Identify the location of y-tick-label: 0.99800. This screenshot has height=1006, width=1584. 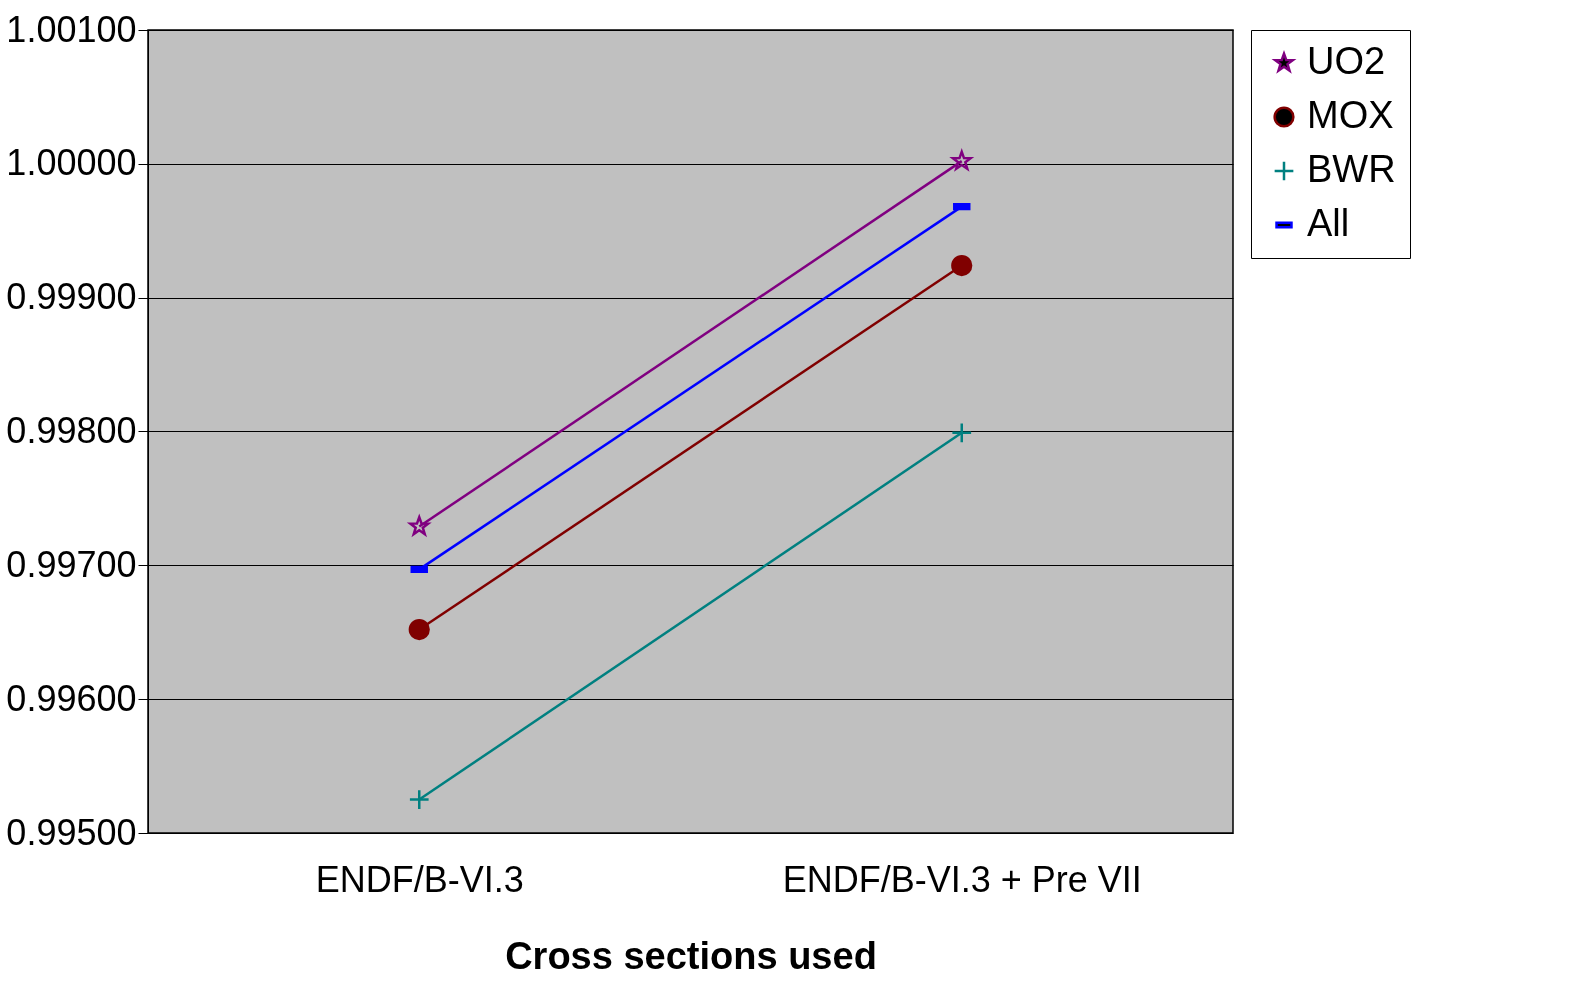
(71, 430).